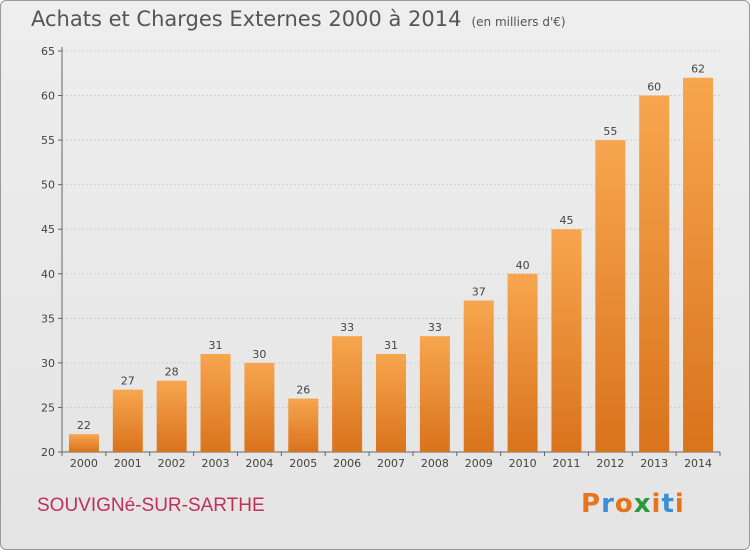 This screenshot has width=750, height=550. I want to click on title-text: Achats et Charges Externes 2000 à 2014, so click(246, 19).